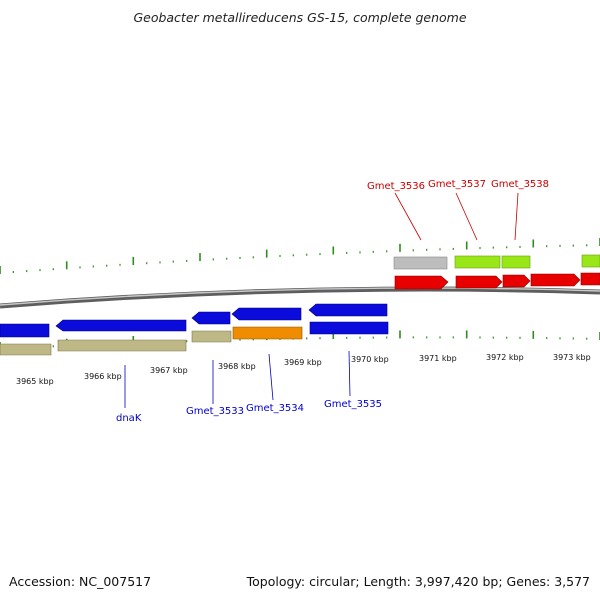  Describe the element at coordinates (349, 328) in the screenshot. I see `gene-blue-lower` at that location.